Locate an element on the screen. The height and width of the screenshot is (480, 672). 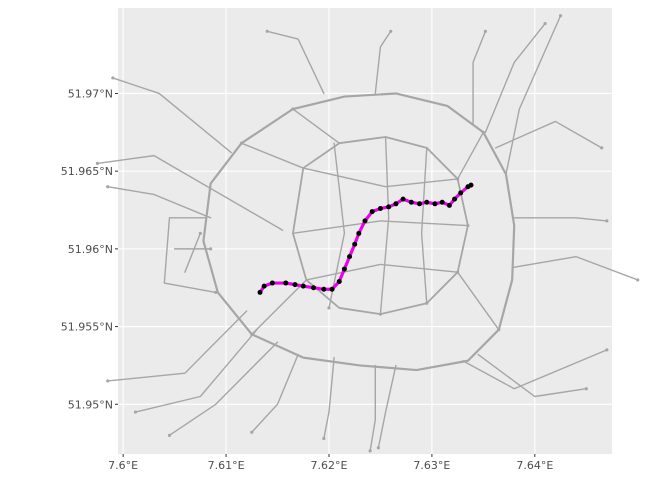
x-tick-label-4: 7.64°E is located at coordinates (534, 465).